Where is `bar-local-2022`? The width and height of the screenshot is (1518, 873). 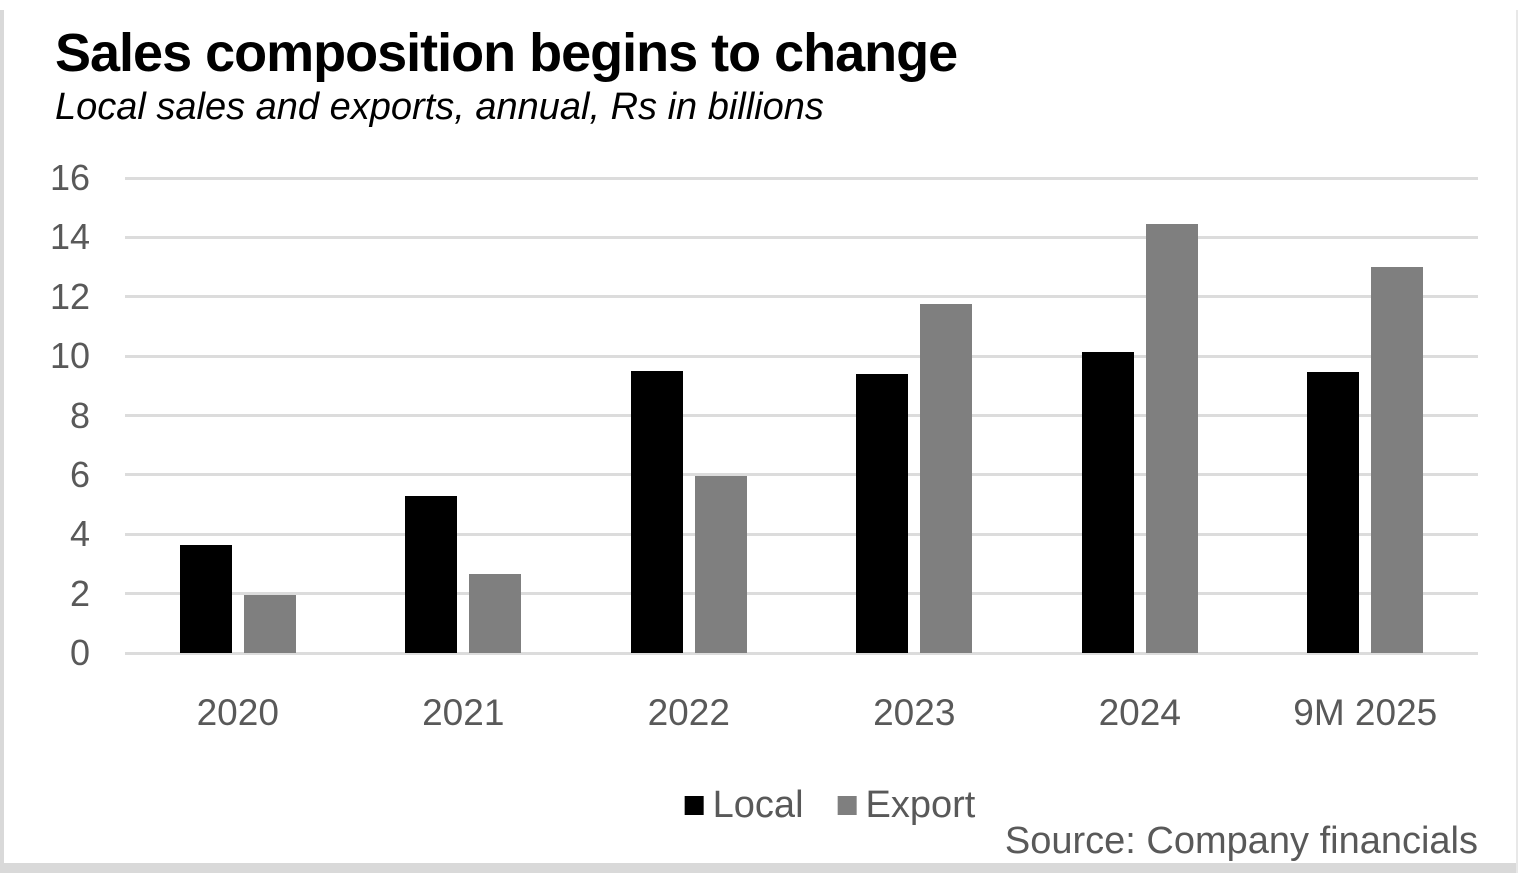
bar-local-2022 is located at coordinates (656, 511).